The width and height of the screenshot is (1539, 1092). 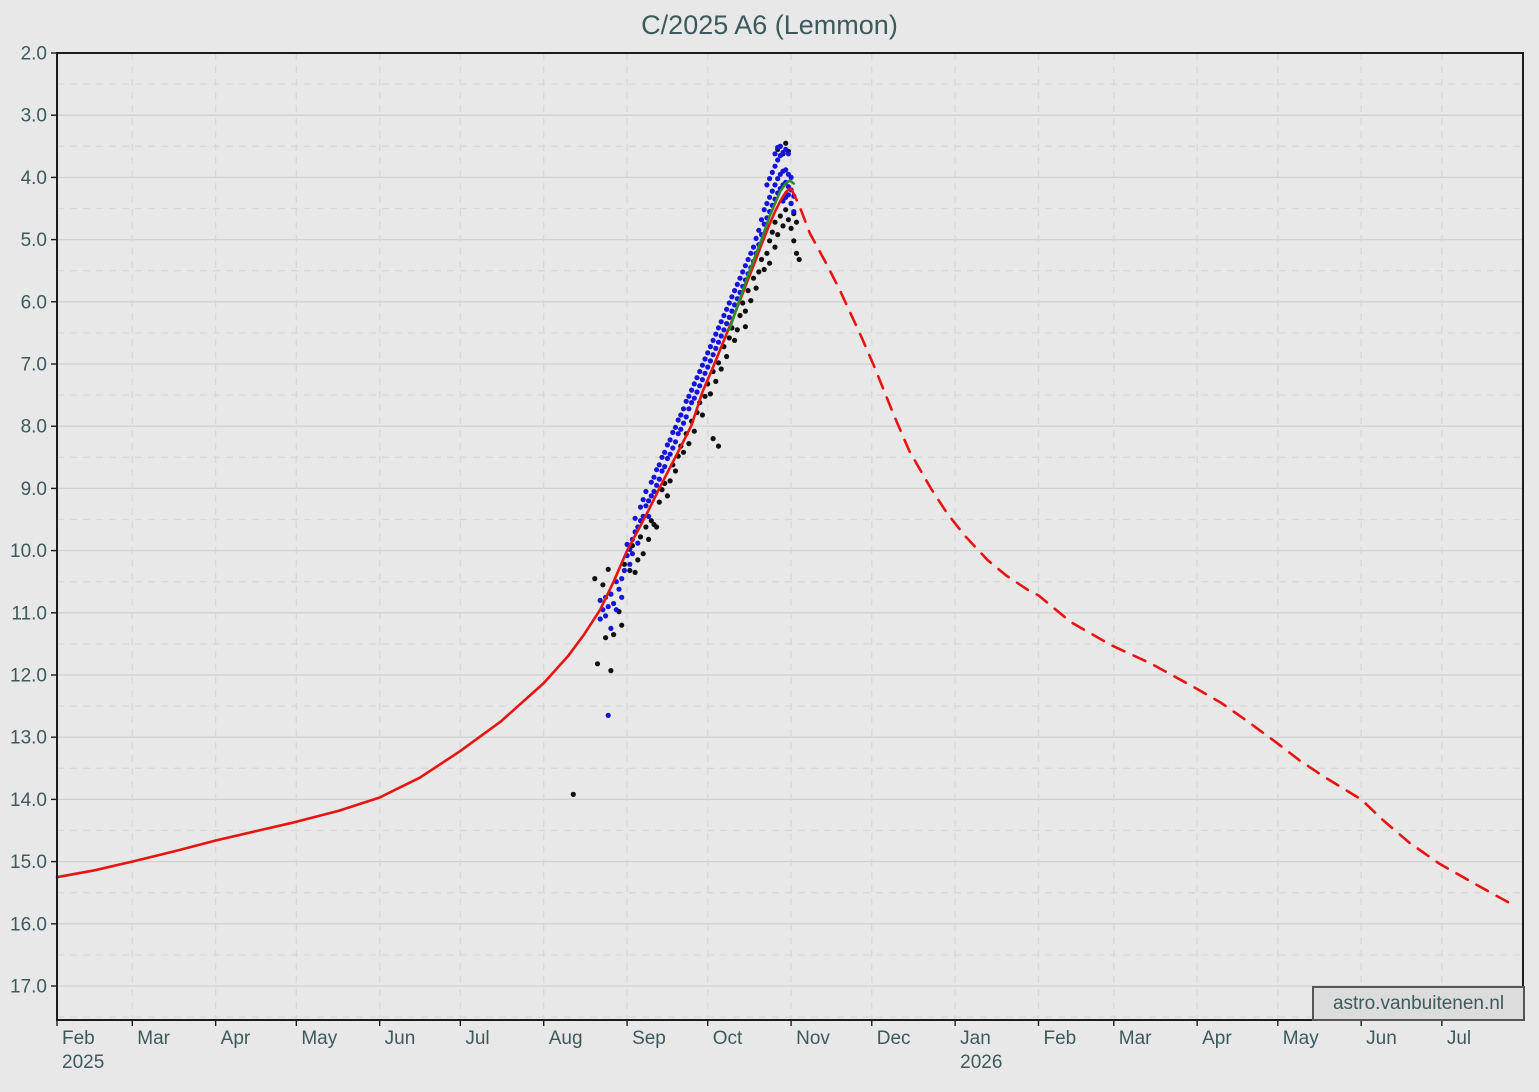 What do you see at coordinates (728, 1038) in the screenshot?
I see `x-tick-label: Oct` at bounding box center [728, 1038].